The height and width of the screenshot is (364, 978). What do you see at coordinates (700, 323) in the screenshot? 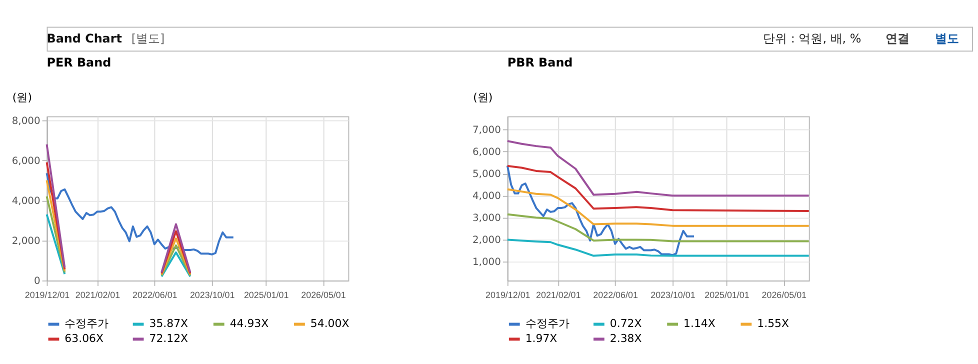
I see `legend-label: 1.14X` at bounding box center [700, 323].